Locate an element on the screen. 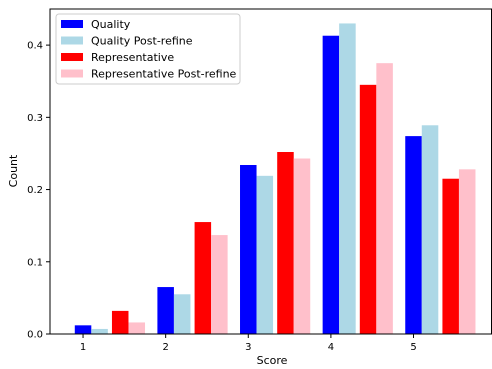 The height and width of the screenshot is (369, 492). y-tick-label: 0.4 is located at coordinates (35, 46).